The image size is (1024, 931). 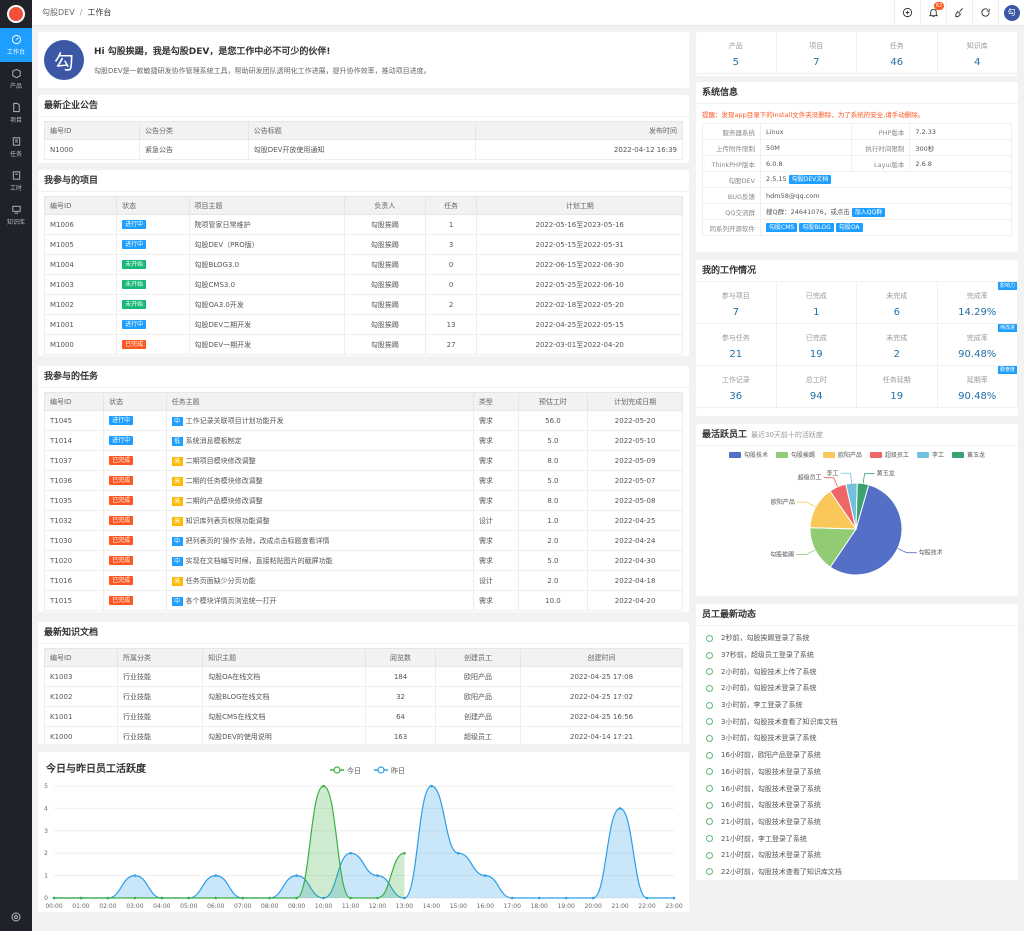 What do you see at coordinates (354, 770) in the screenshot?
I see `legend-label: 今日` at bounding box center [354, 770].